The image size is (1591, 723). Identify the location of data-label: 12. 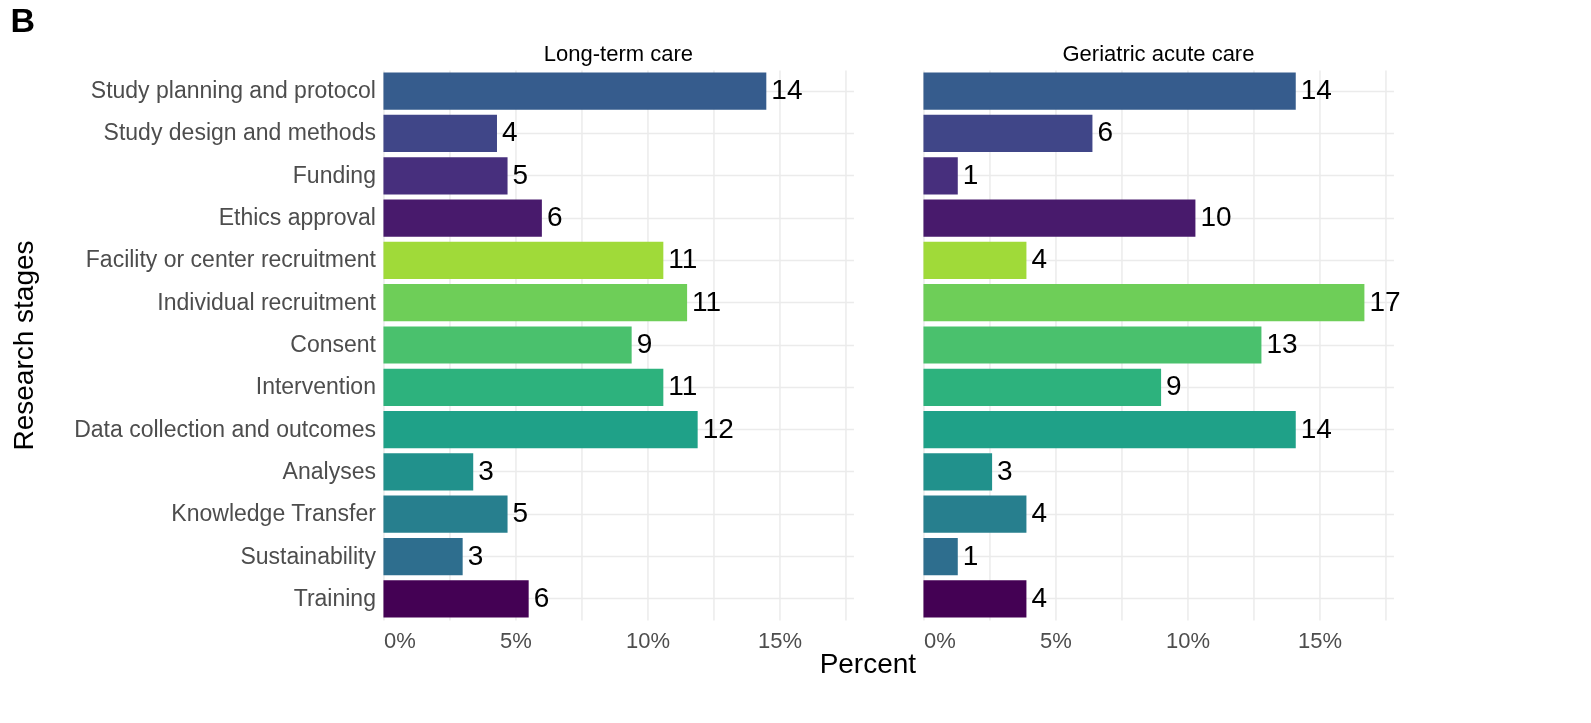
(718, 428).